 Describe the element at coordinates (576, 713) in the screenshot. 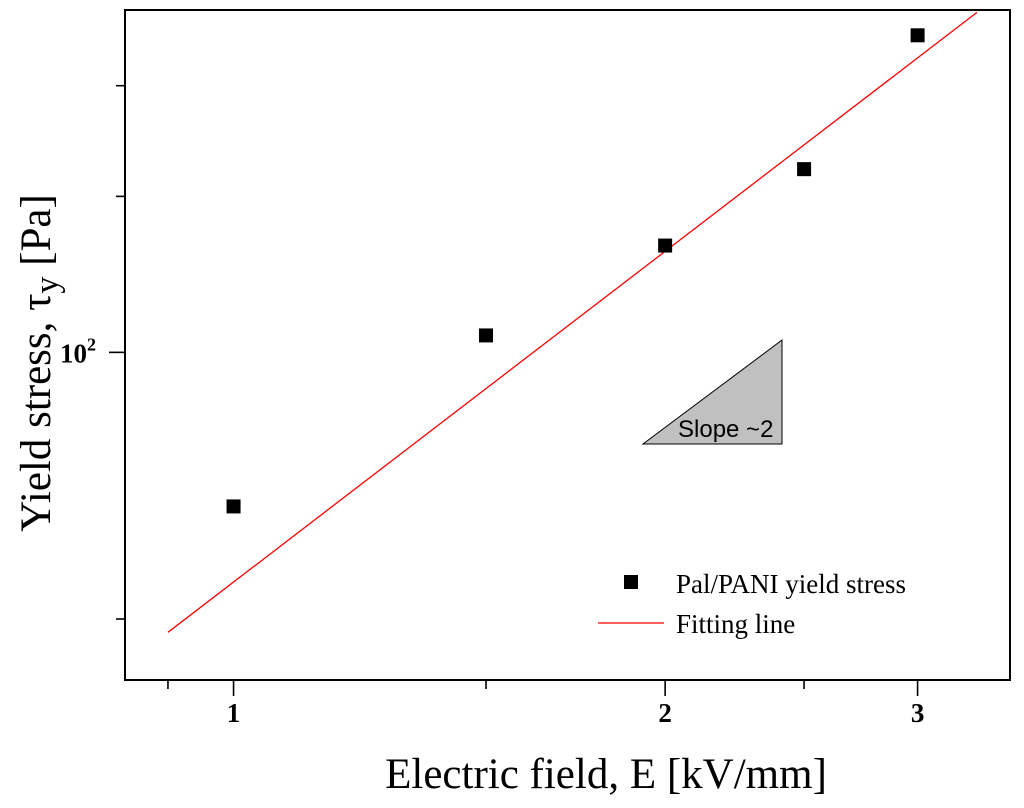

I see `x-tick-labels: 1 2 3` at that location.